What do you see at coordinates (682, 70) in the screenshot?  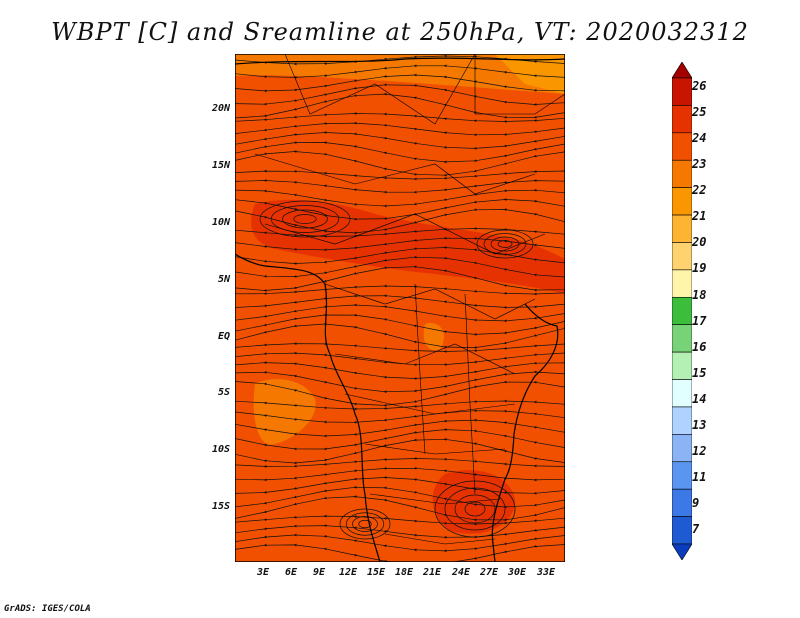 I see `colorbar-top-arrow` at bounding box center [682, 70].